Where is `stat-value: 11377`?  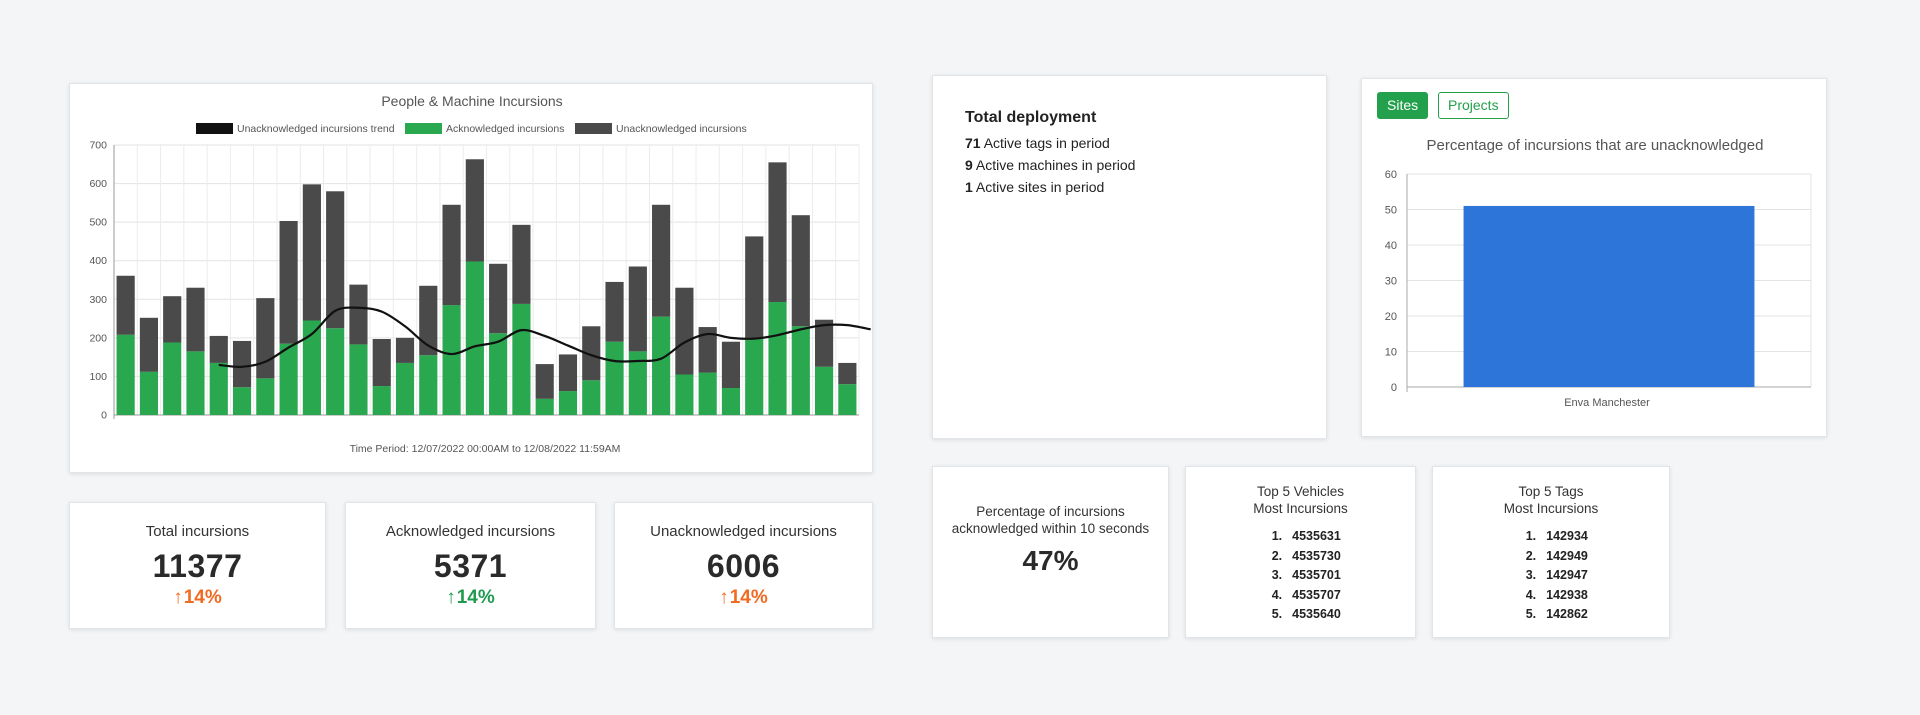 stat-value: 11377 is located at coordinates (197, 566).